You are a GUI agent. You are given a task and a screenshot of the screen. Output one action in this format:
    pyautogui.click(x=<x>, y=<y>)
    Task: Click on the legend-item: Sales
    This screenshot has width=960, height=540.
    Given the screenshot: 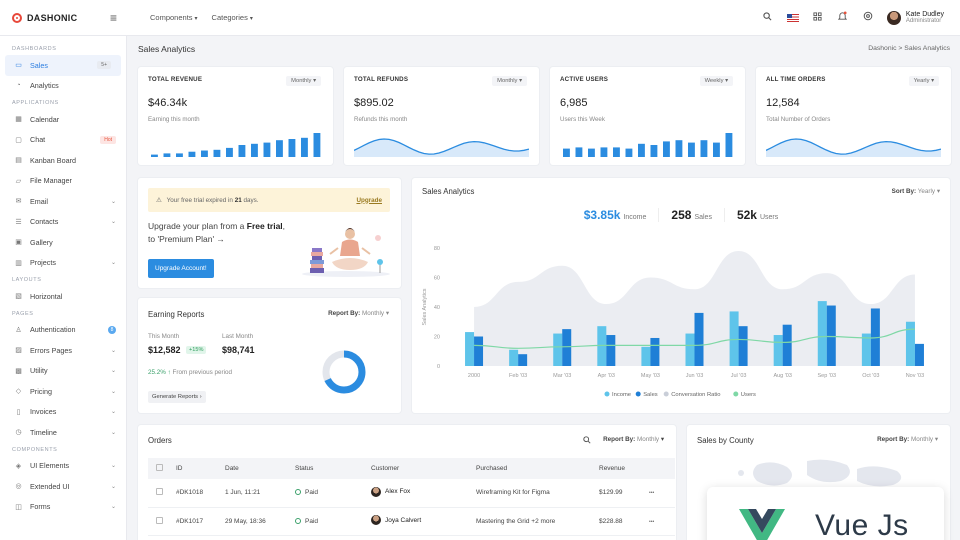 What is the action you would take?
    pyautogui.click(x=646, y=395)
    